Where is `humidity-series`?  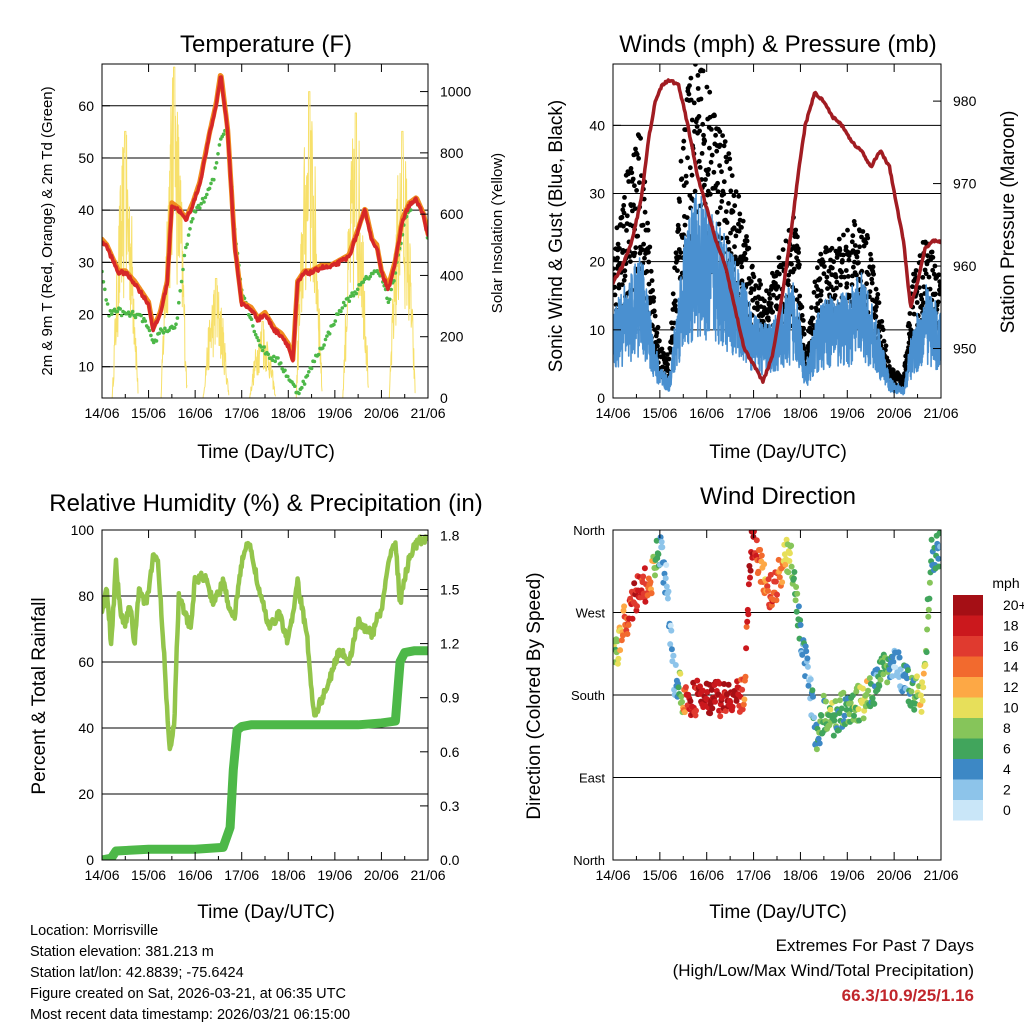
humidity-series is located at coordinates (265, 697).